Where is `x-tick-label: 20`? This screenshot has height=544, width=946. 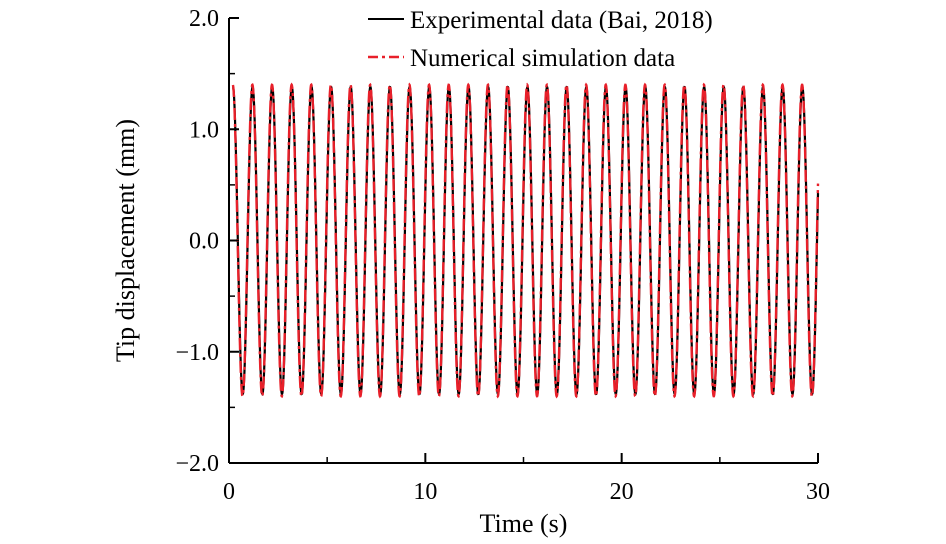 x-tick-label: 20 is located at coordinates (622, 492).